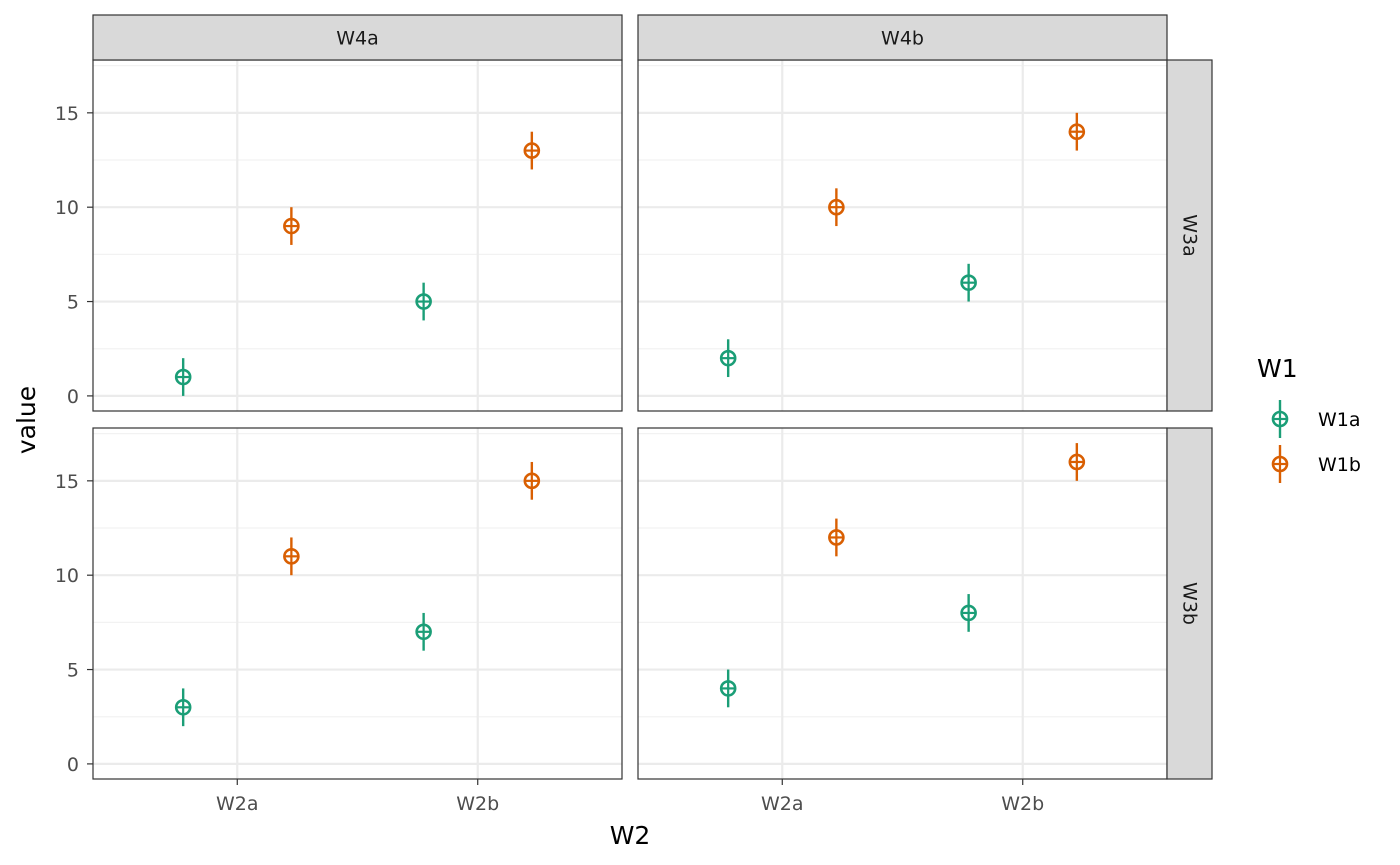 Image resolution: width=1400 pixels, height=865 pixels. Describe the element at coordinates (74, 255) in the screenshot. I see `y-axis-W3a: 0 5 10 15` at that location.